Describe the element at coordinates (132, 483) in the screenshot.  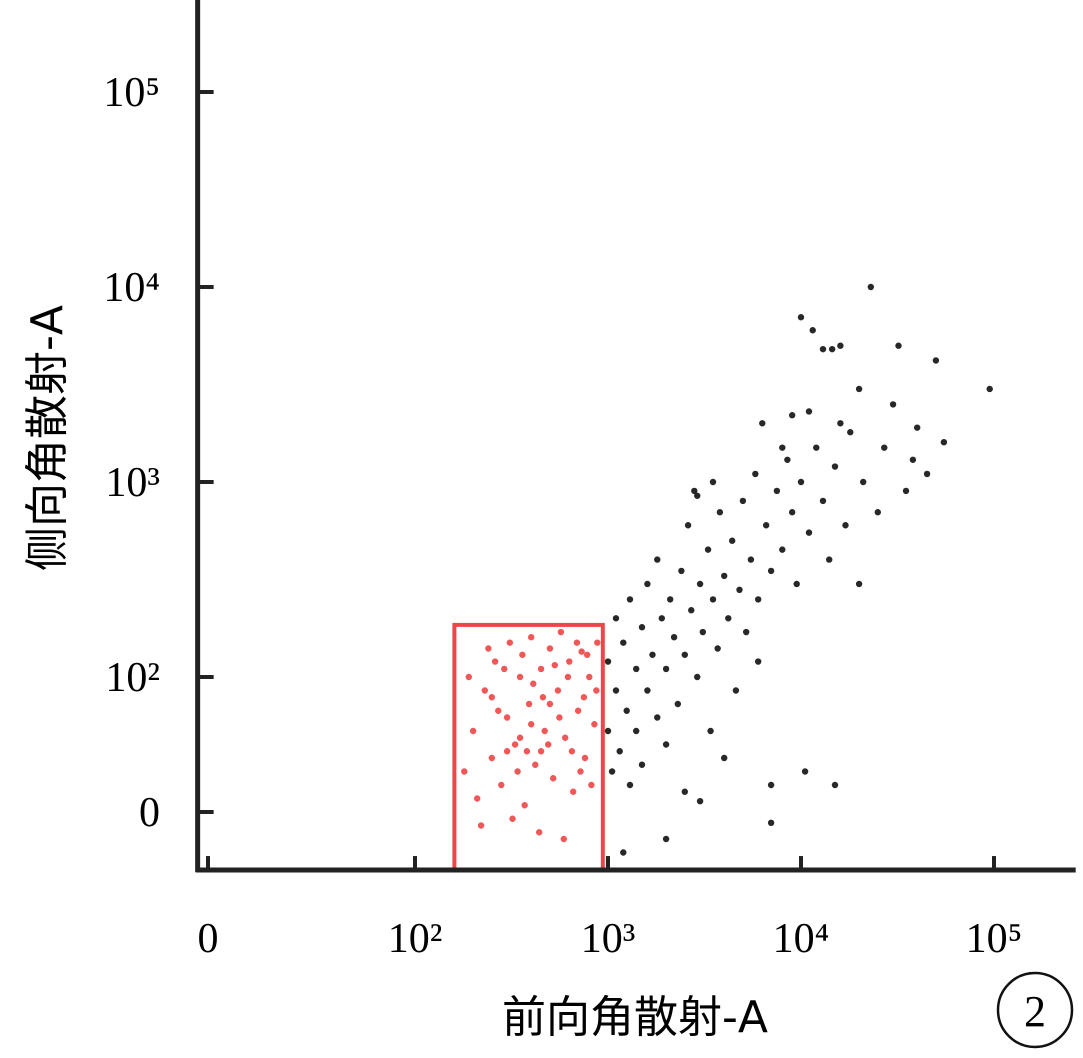
I see `y-tick-label: 10³` at that location.